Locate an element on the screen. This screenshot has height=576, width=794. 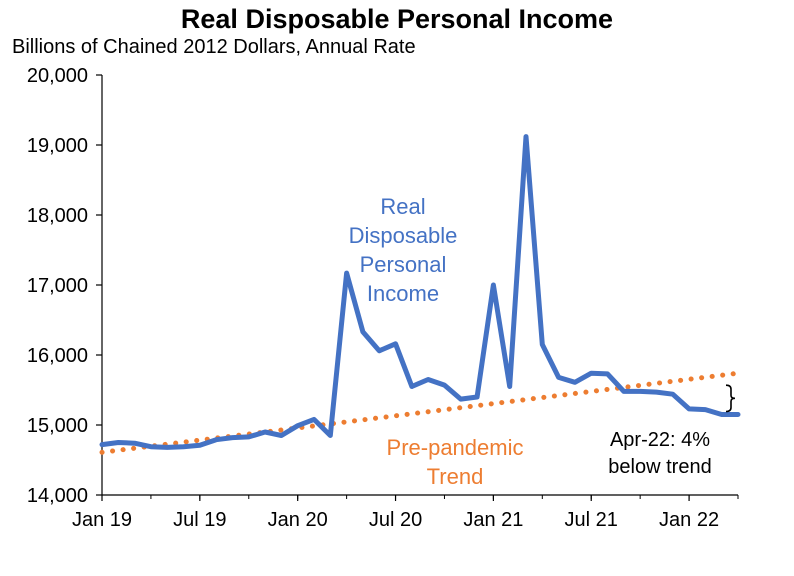
chart-title: Real Disposable Personal Income is located at coordinates (397, 19).